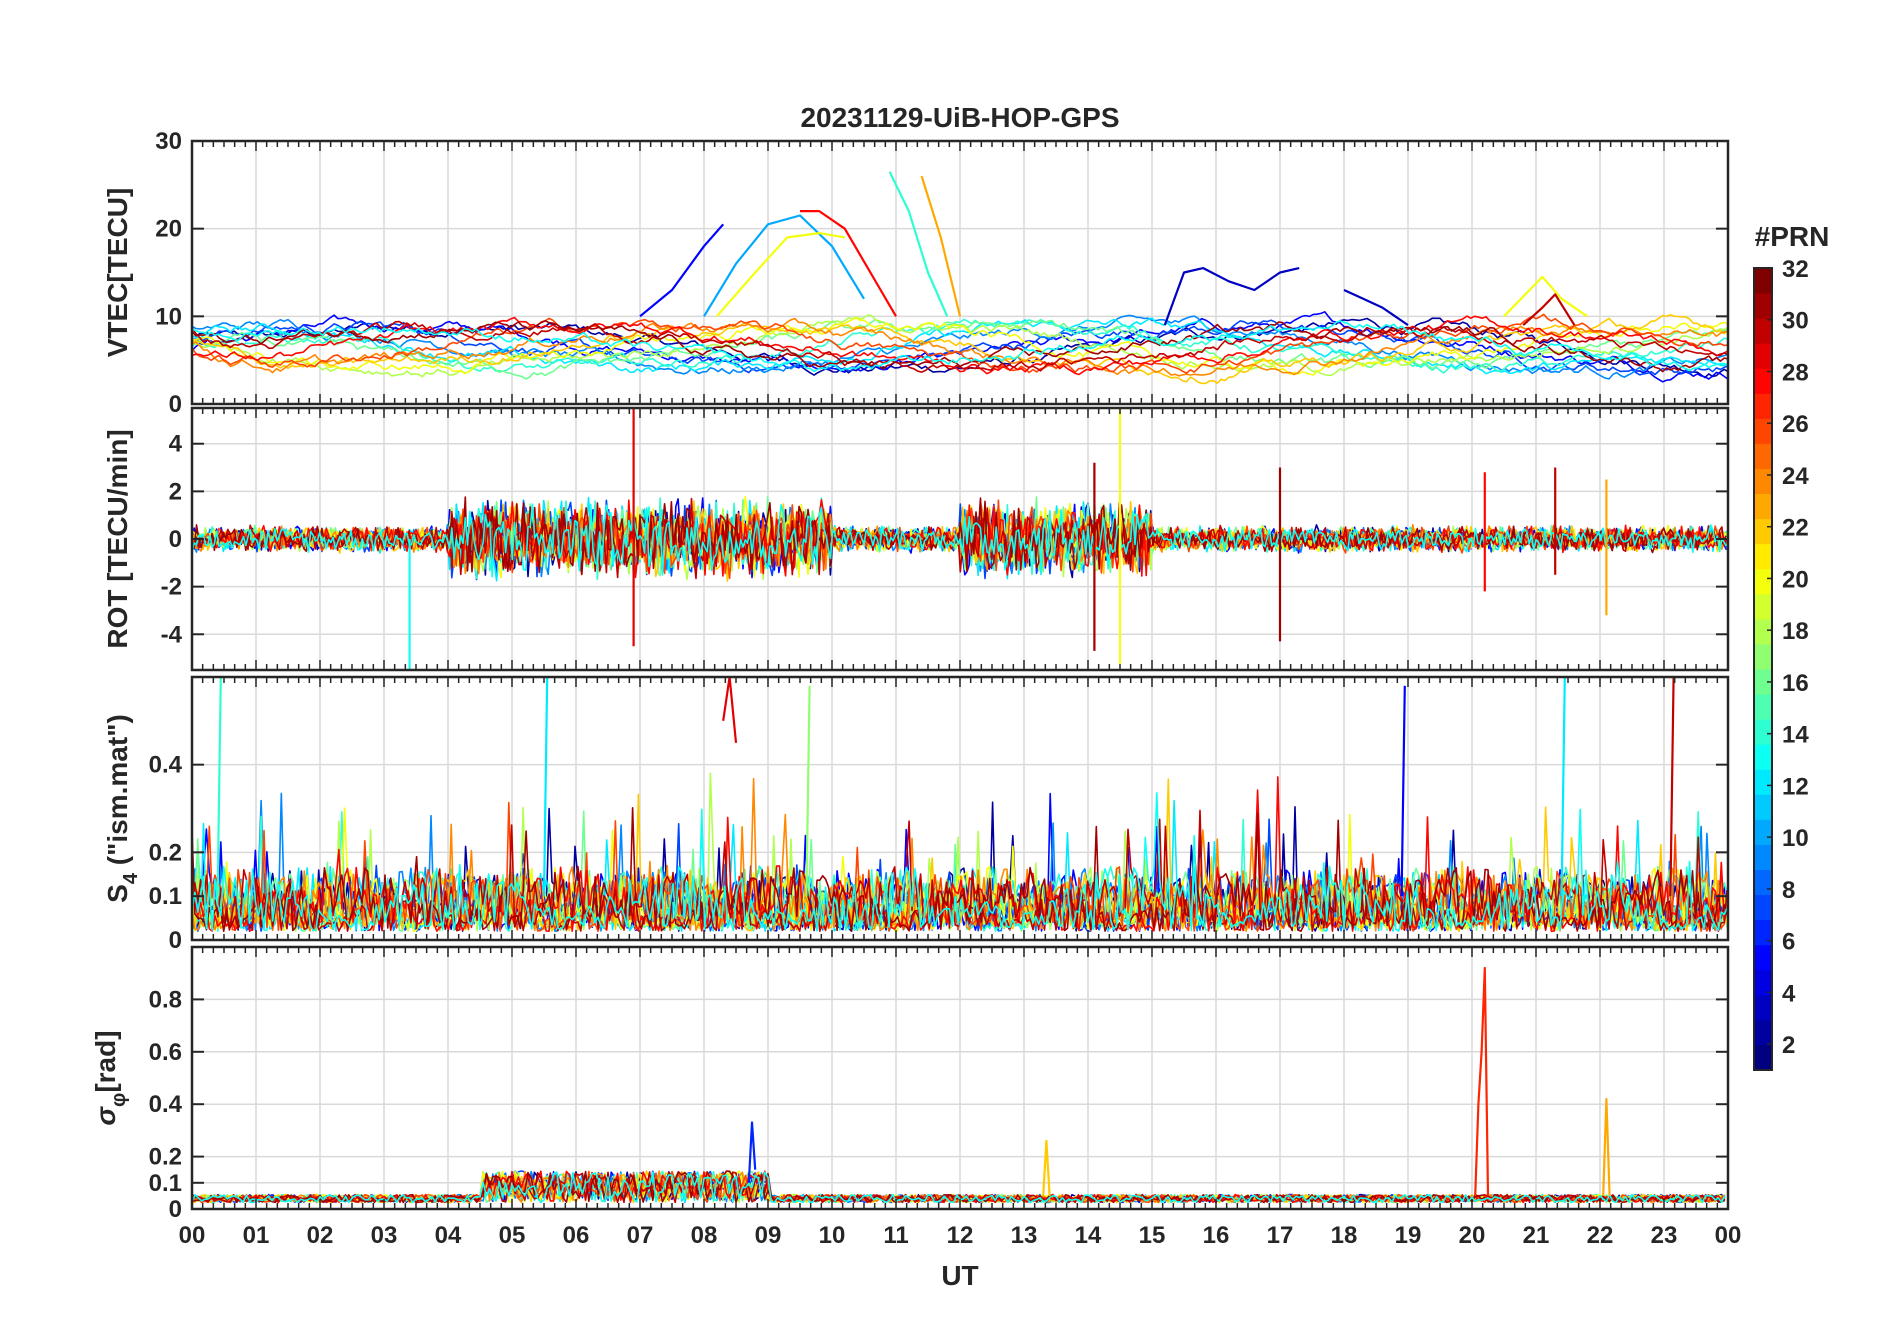  Describe the element at coordinates (1795, 321) in the screenshot. I see `colorbar-tick-label: 30` at that location.